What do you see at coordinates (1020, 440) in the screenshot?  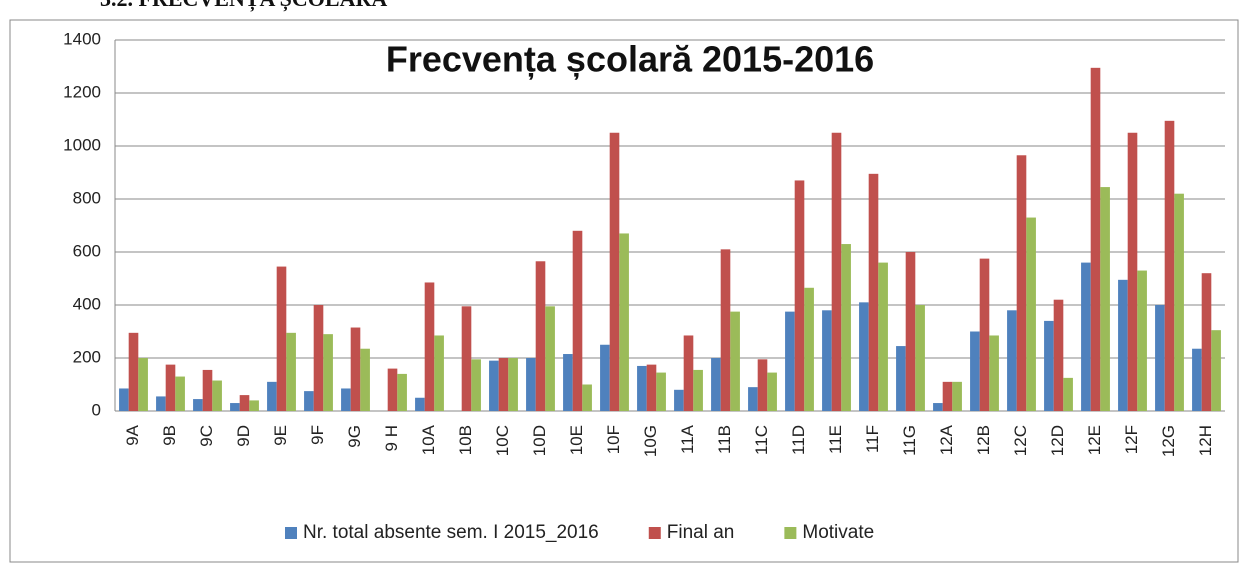 I see `x-tick-label: 12C` at bounding box center [1020, 440].